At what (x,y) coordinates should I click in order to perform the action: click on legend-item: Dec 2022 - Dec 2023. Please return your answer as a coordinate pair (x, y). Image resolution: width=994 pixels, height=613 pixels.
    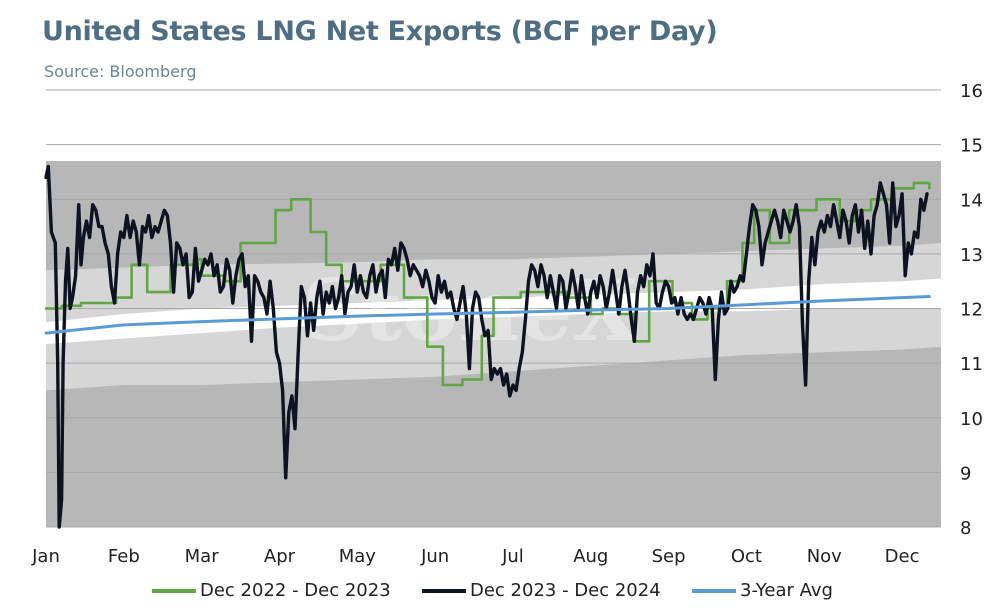
    Looking at the image, I should click on (271, 590).